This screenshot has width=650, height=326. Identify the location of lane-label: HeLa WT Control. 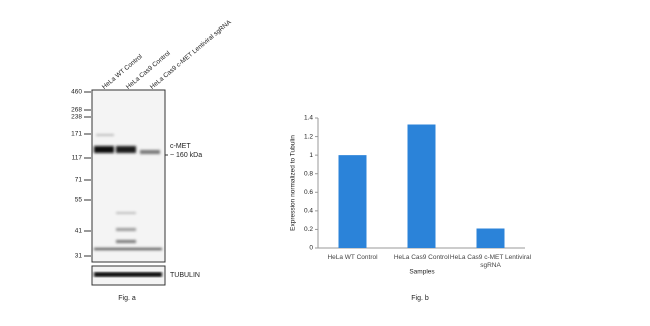
(122, 72).